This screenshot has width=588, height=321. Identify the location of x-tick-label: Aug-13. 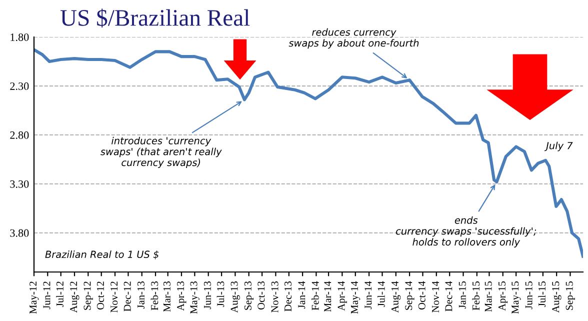
(235, 297).